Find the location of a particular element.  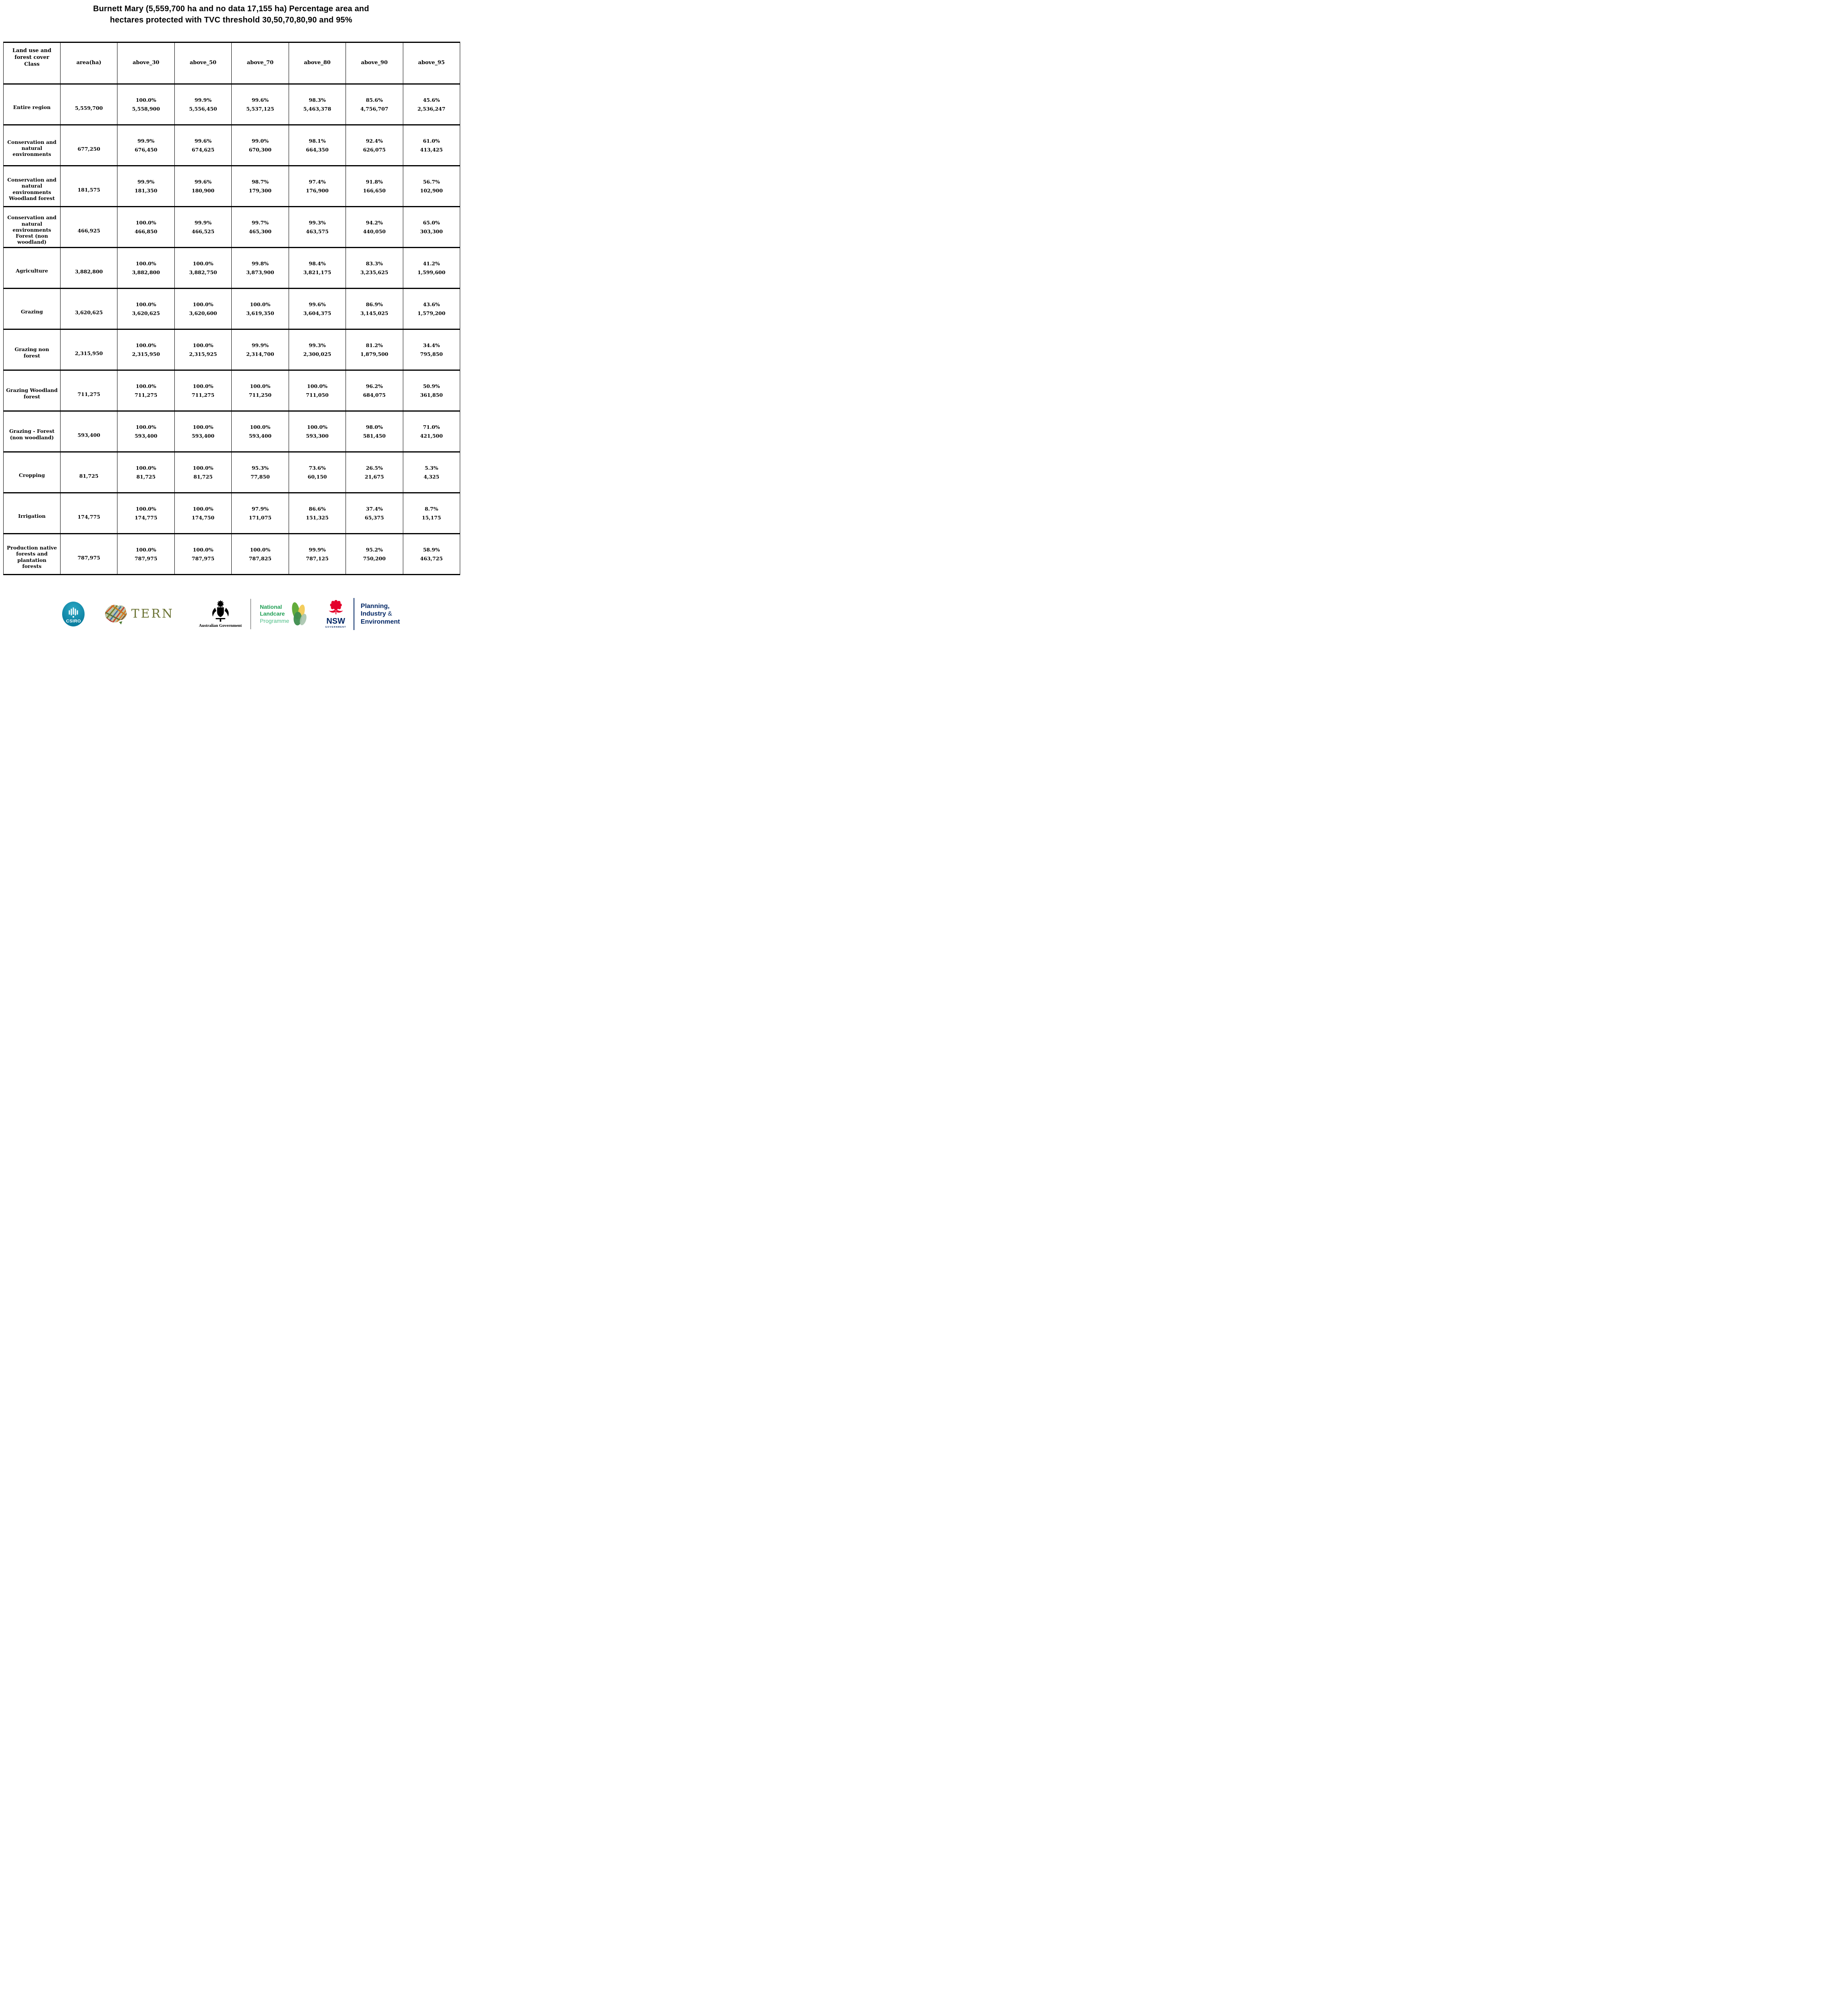

threshold-cell: 100.0% 711,250 is located at coordinates (260, 391).